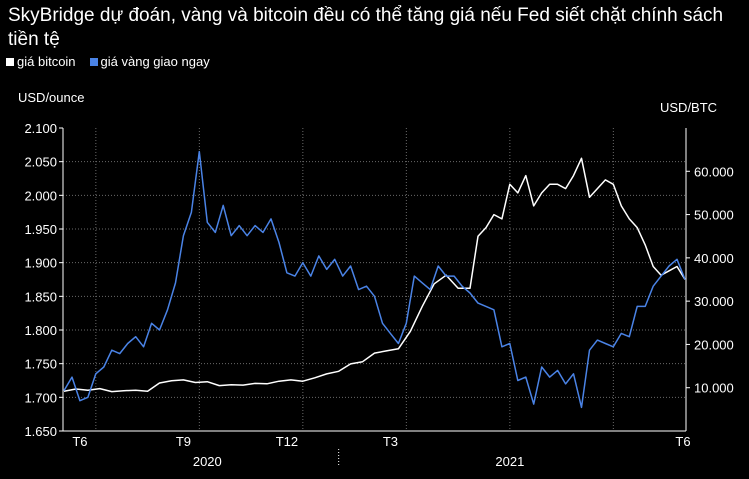  Describe the element at coordinates (287, 441) in the screenshot. I see `x-tick-label-2: T12` at that location.